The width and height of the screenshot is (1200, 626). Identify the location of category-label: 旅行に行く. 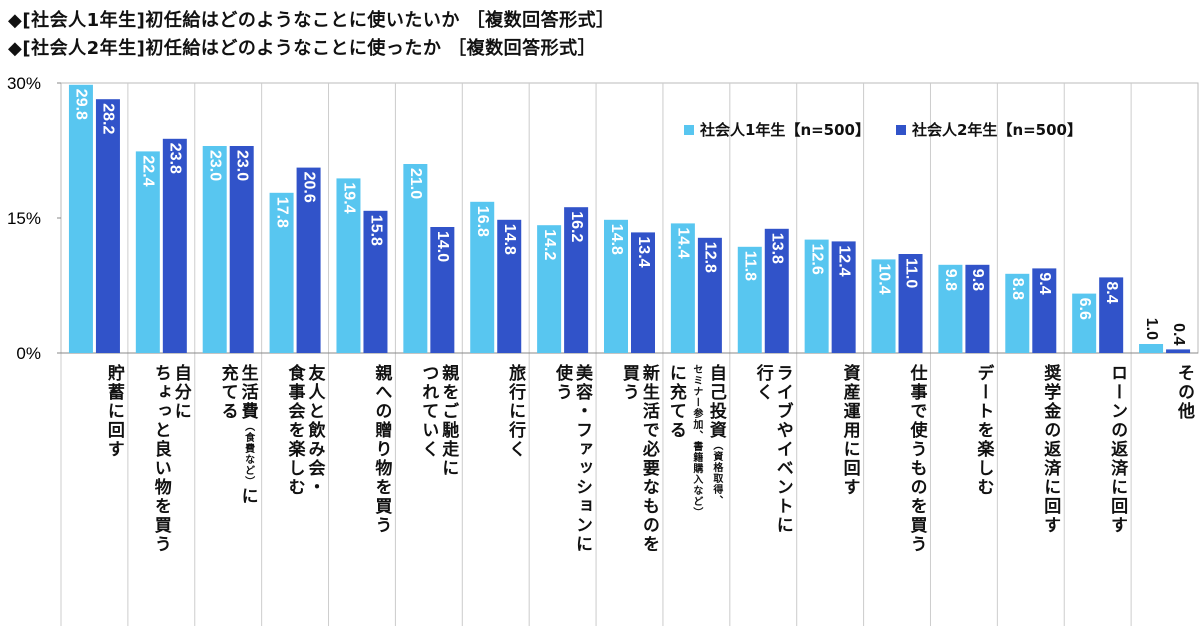
(499, 494).